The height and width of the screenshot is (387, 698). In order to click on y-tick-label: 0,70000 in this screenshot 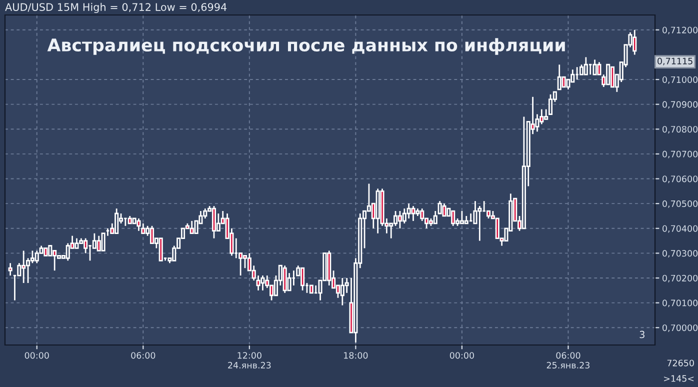, I will do `click(680, 328)`.